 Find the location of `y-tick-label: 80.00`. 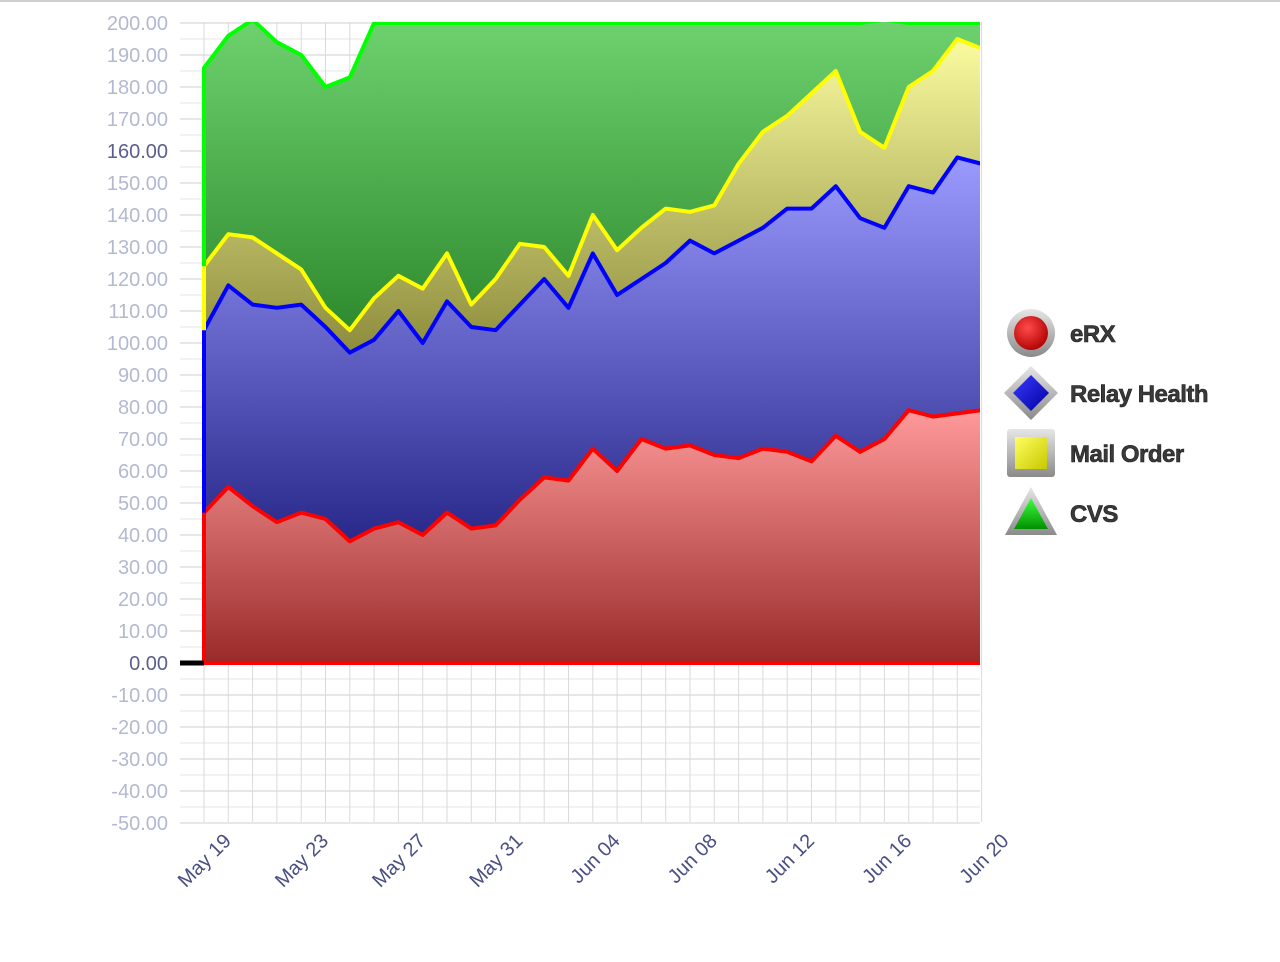

y-tick-label: 80.00 is located at coordinates (143, 408).